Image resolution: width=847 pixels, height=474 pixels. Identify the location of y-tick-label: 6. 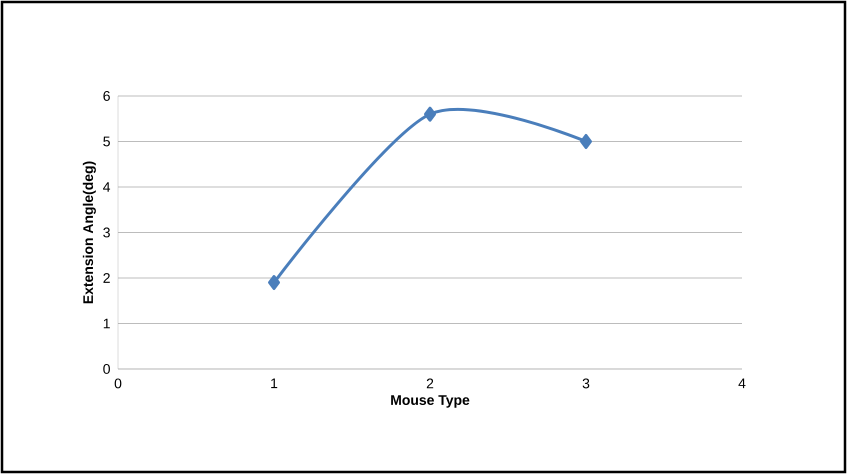
(106, 96).